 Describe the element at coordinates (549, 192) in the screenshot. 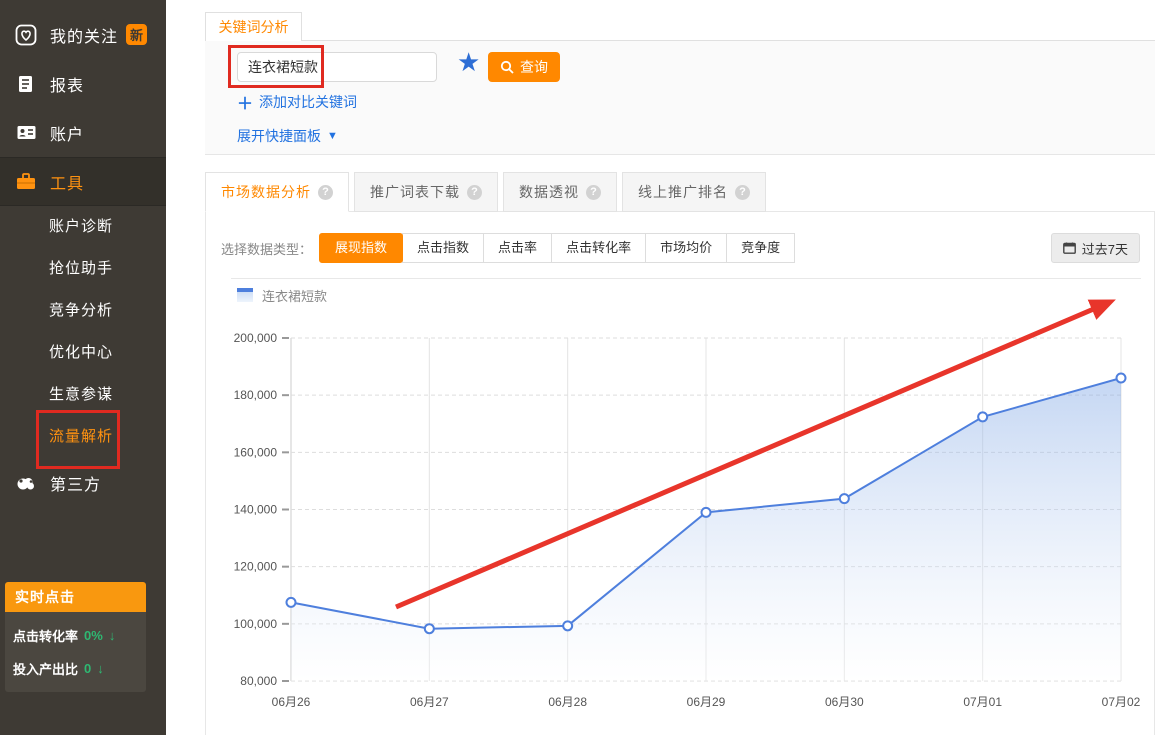

I see `tab-label: 数据透视` at that location.